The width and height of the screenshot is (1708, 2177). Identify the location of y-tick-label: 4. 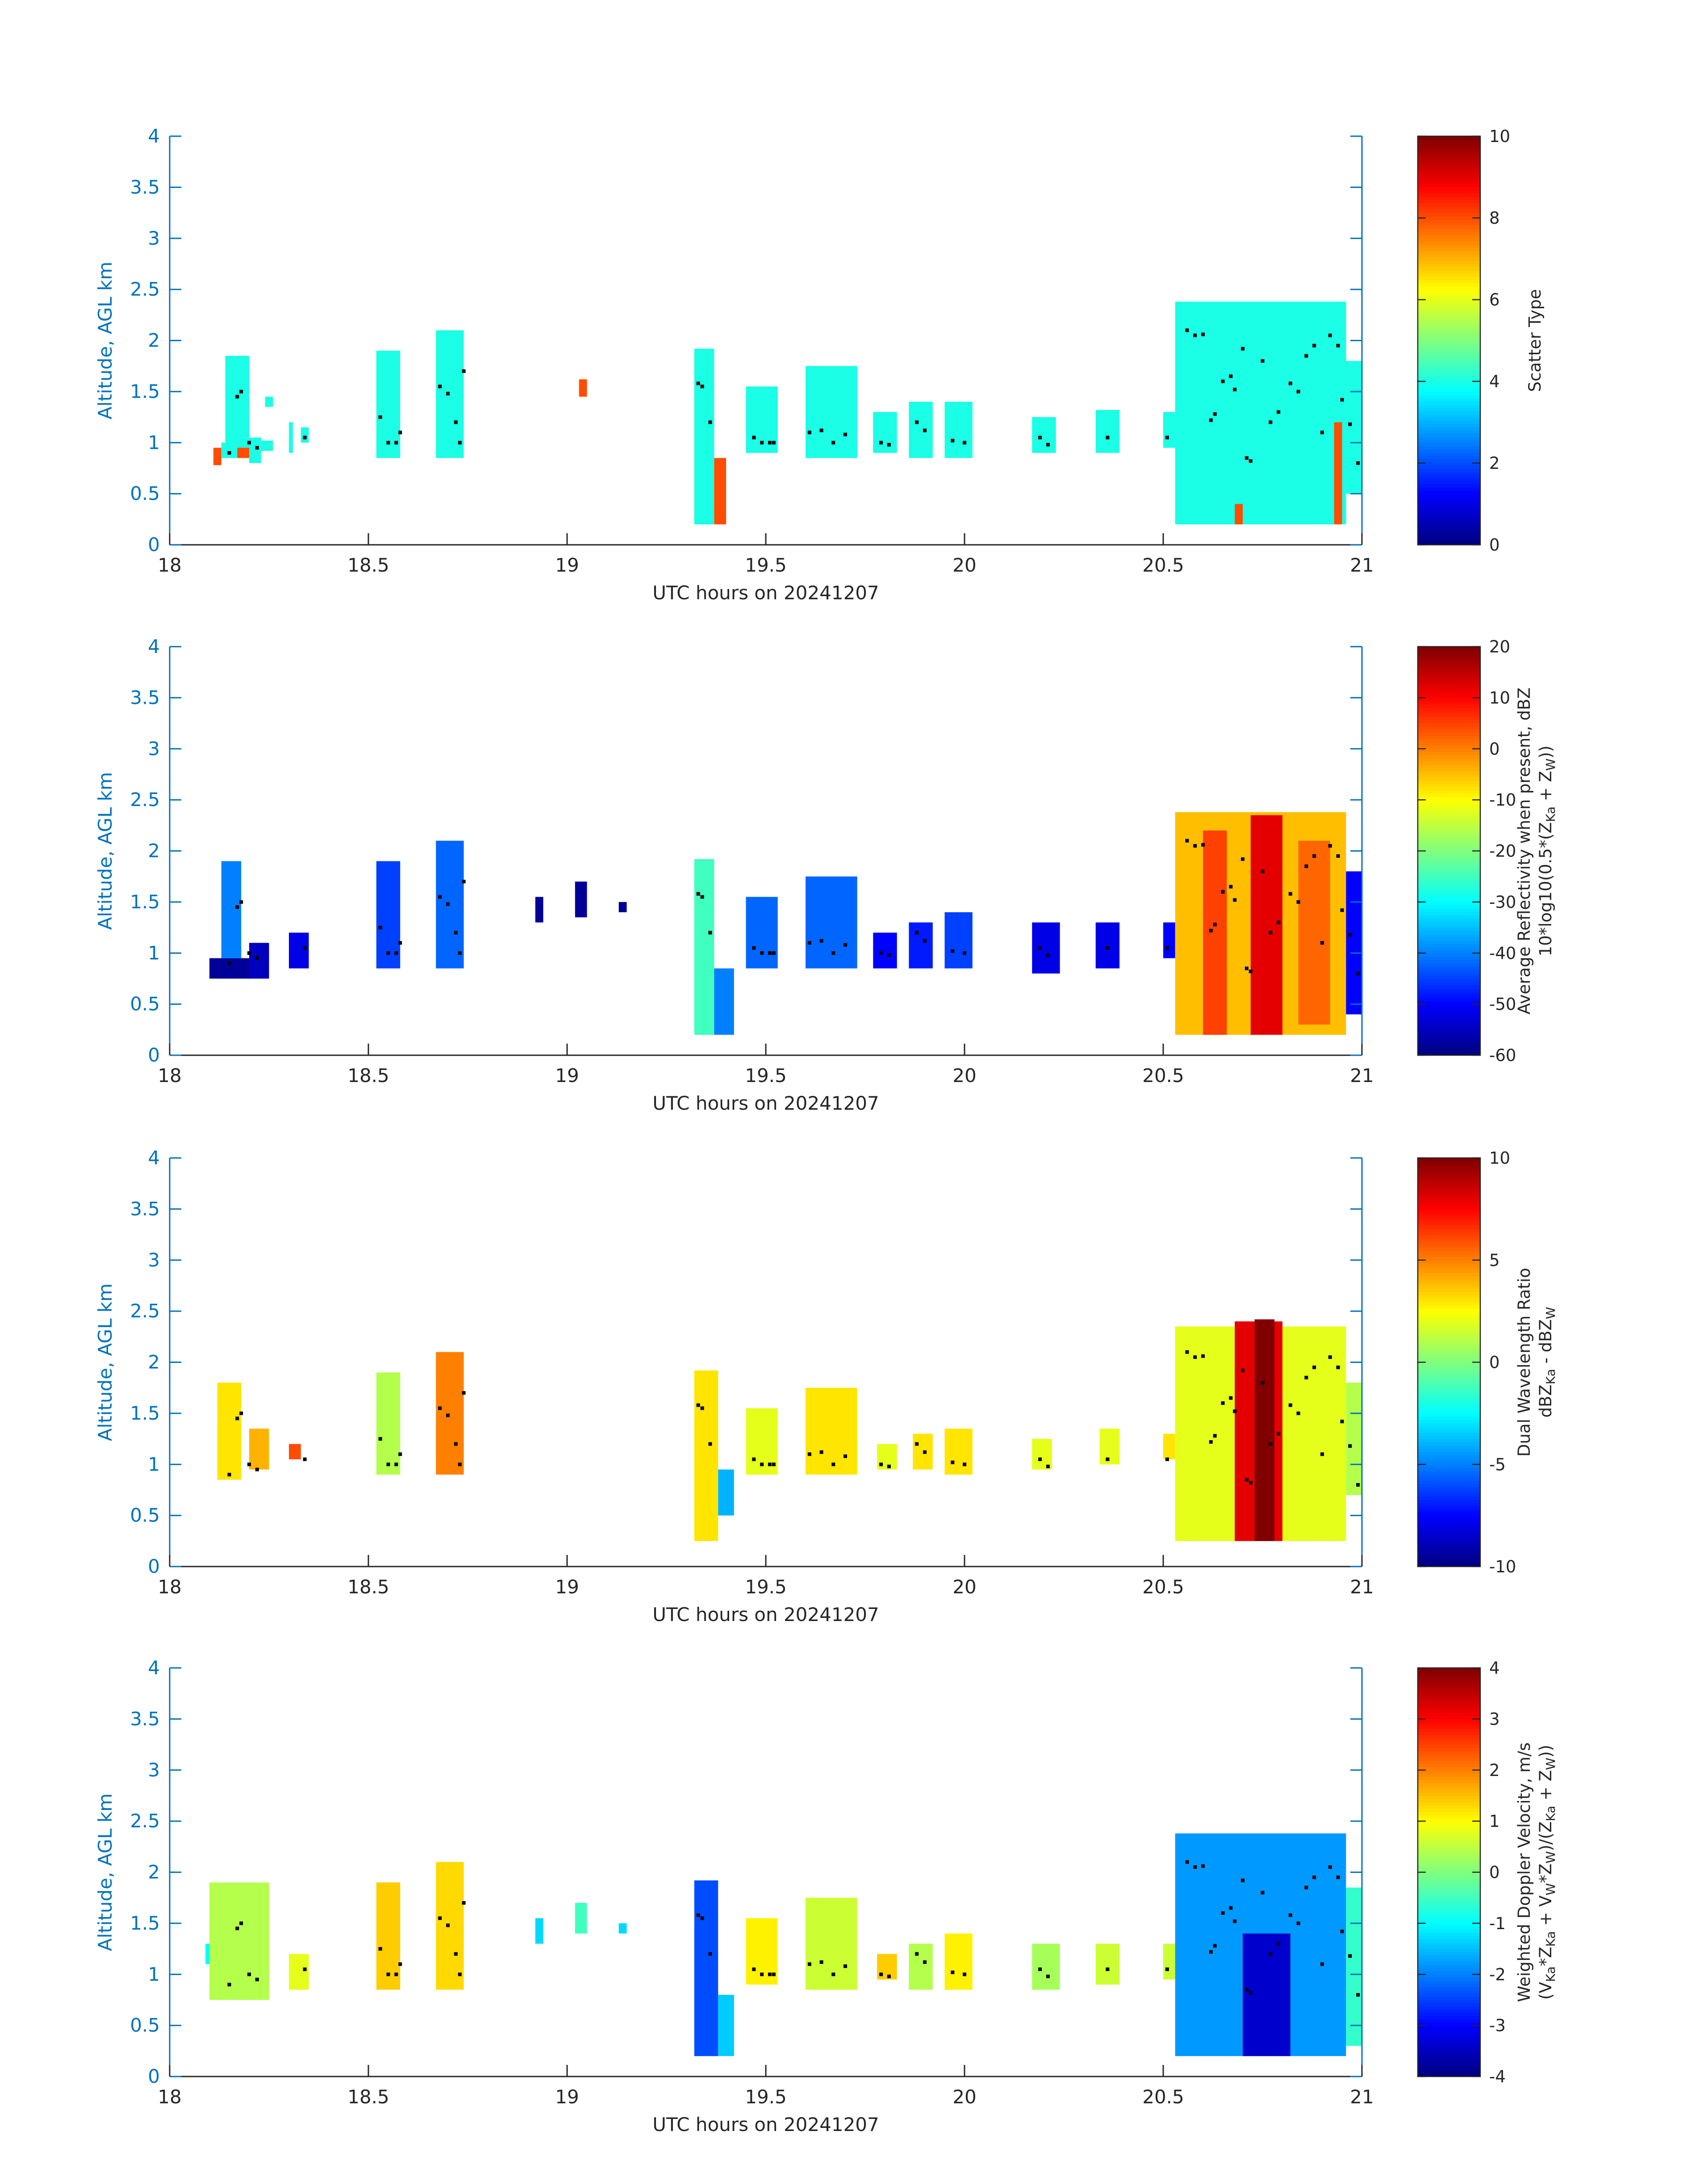
(154, 646).